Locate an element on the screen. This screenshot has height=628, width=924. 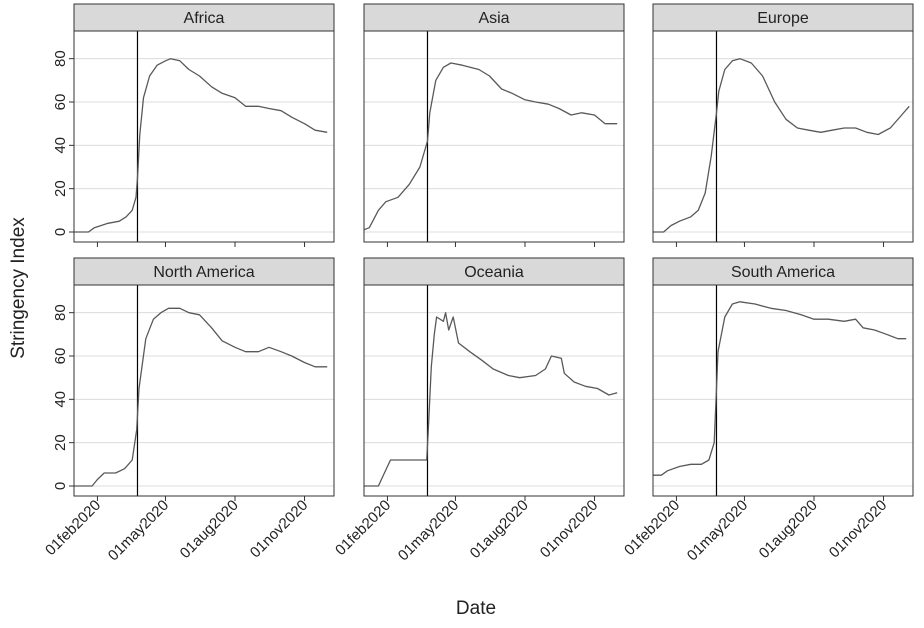
facet-strip-label: North America is located at coordinates (203, 272).